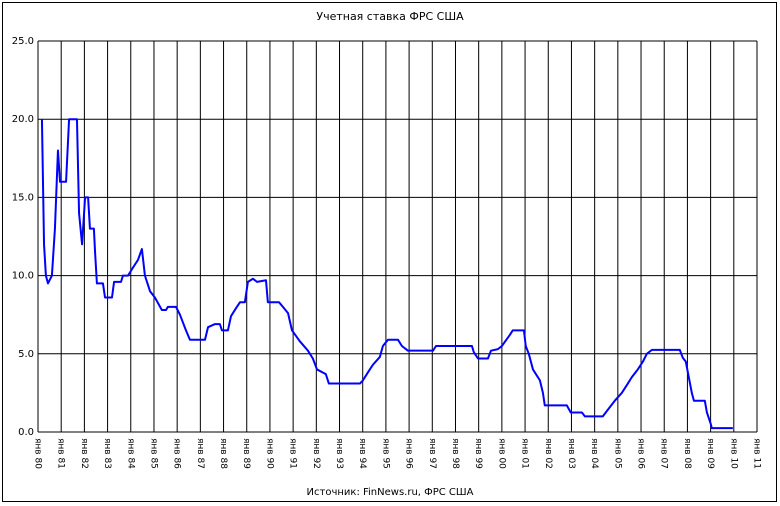 The image size is (780, 506). Describe the element at coordinates (153, 453) in the screenshot. I see `x-tick-label: янв 85` at that location.